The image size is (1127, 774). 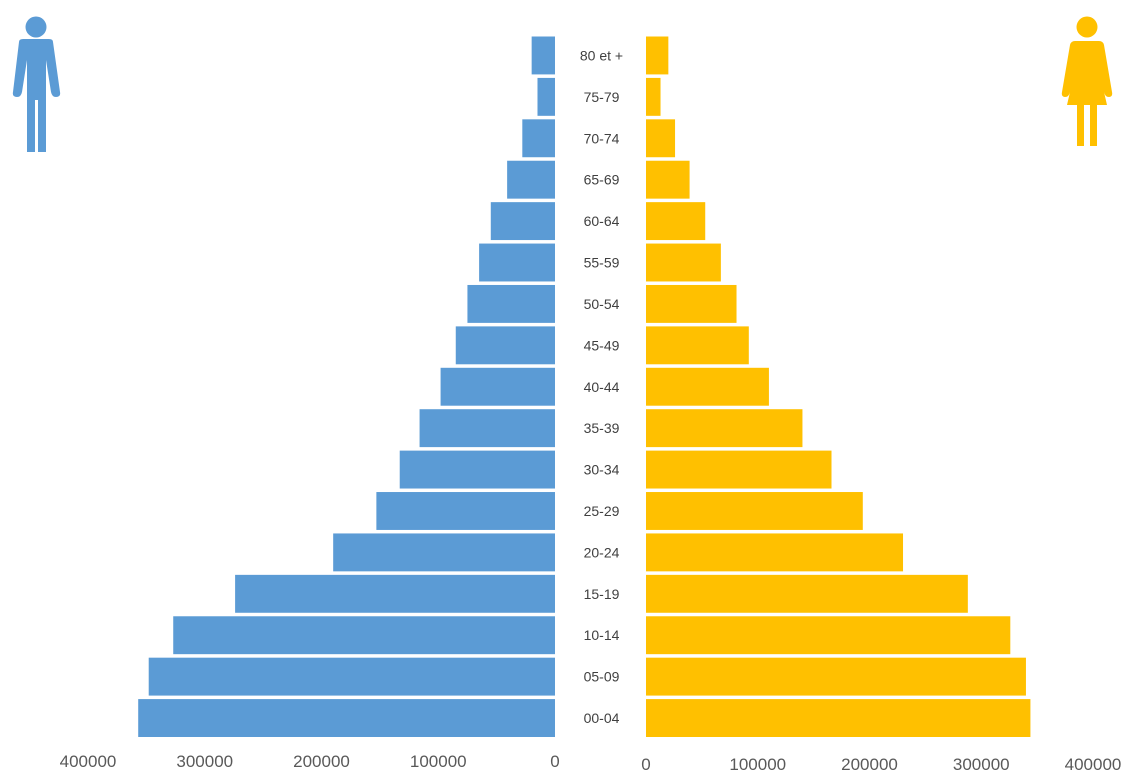 I want to click on right-axis-tick-label: 200000, so click(x=869, y=764).